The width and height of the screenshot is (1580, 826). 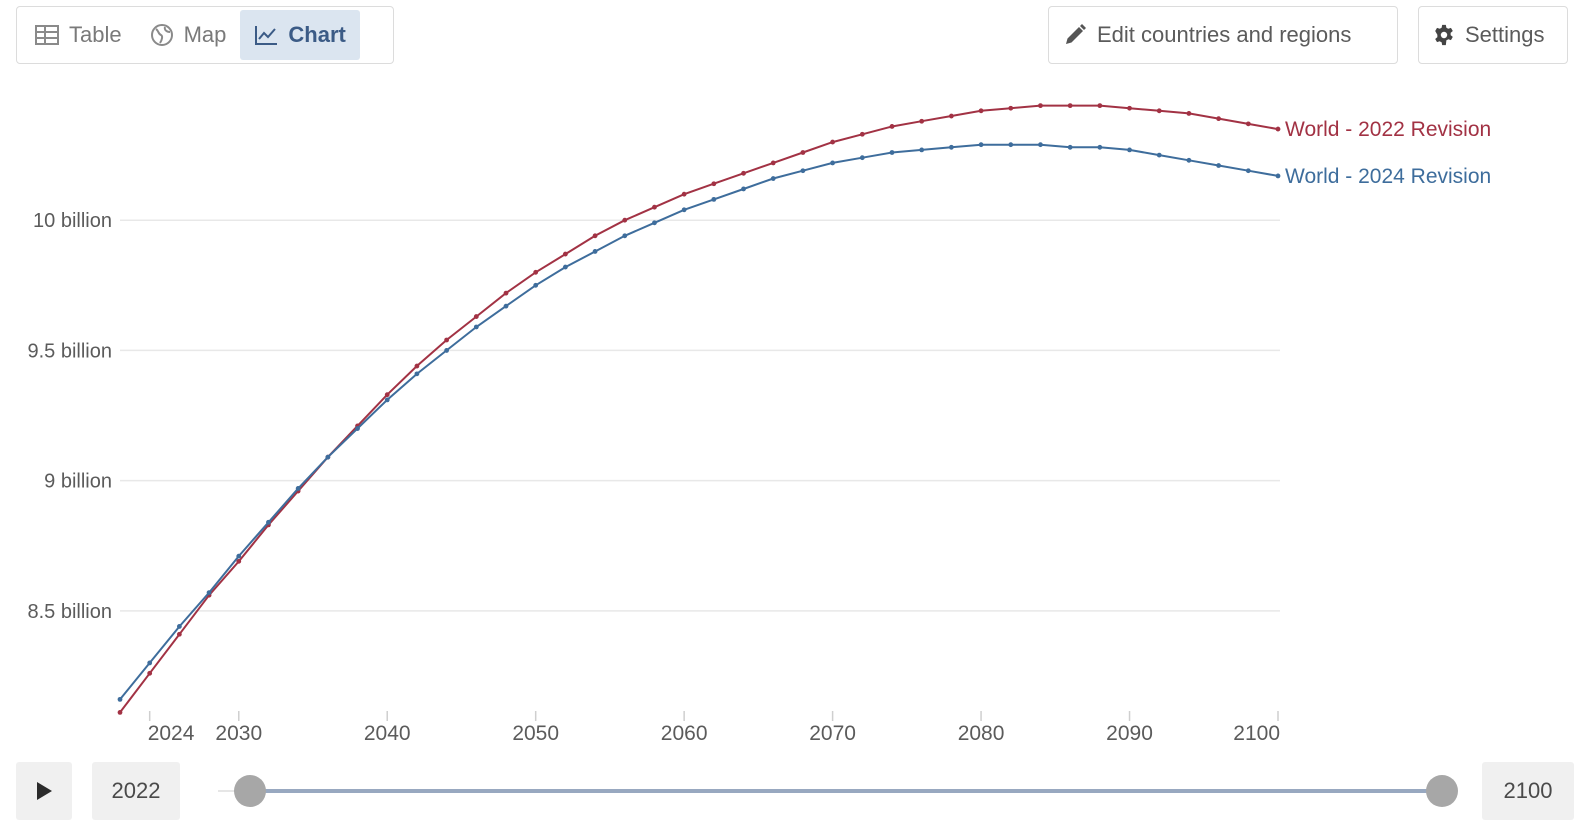 What do you see at coordinates (171, 733) in the screenshot?
I see `x-tick-label: 2024` at bounding box center [171, 733].